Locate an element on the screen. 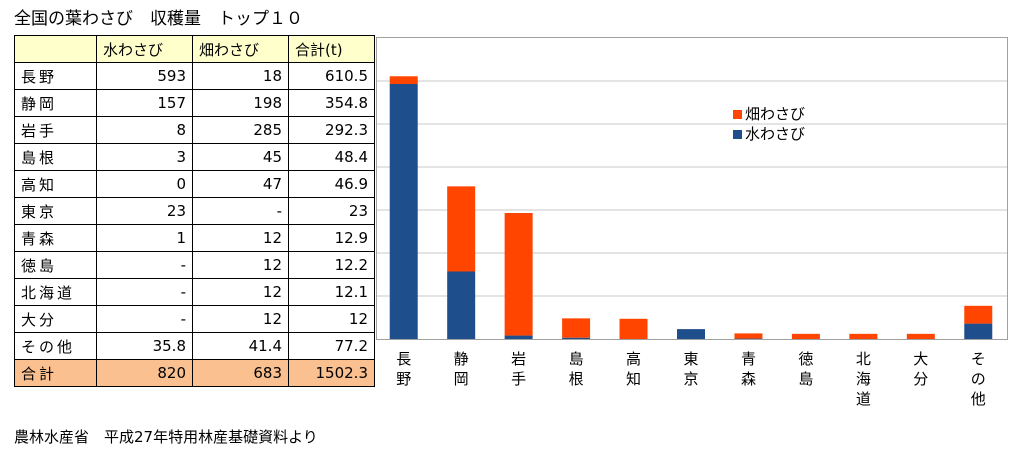 The image size is (1024, 456). x-tick-label: 東京 is located at coordinates (690, 369).